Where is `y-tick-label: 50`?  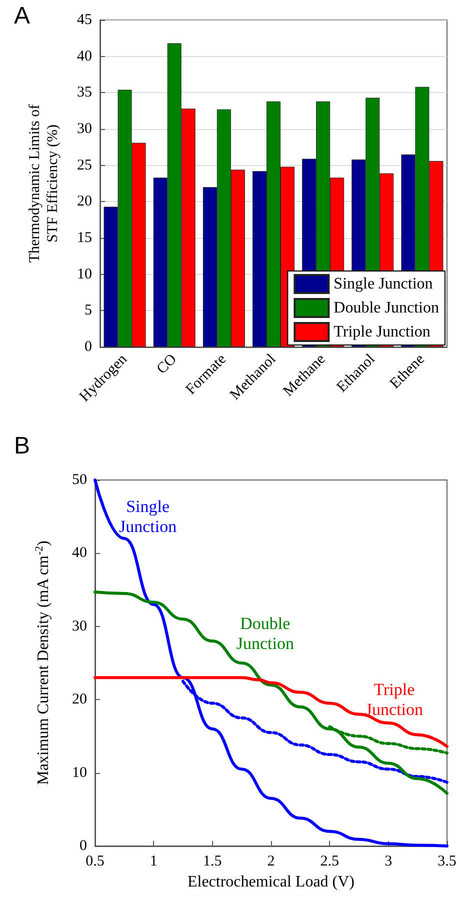
y-tick-label: 50 is located at coordinates (79, 480).